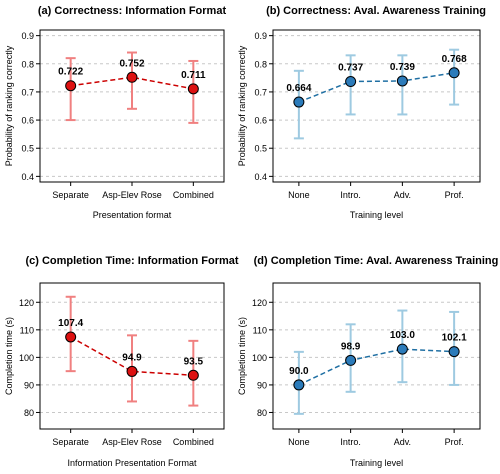  Describe the element at coordinates (132, 11) in the screenshot. I see `chart-title: (a) Correctness: Information Format` at that location.